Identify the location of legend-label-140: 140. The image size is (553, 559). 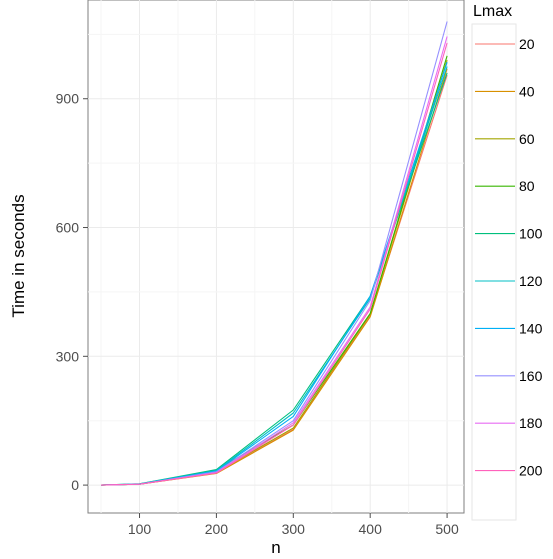
(531, 328).